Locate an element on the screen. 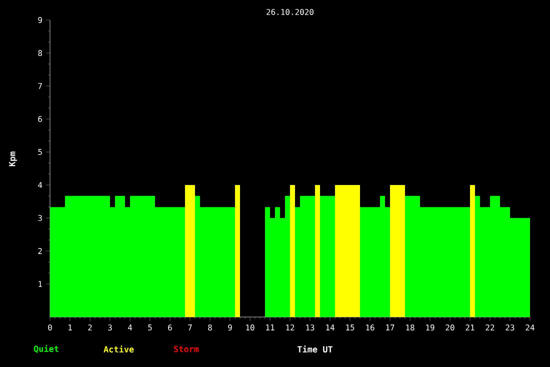 This screenshot has width=550, height=367. text: Quiet is located at coordinates (46, 349).